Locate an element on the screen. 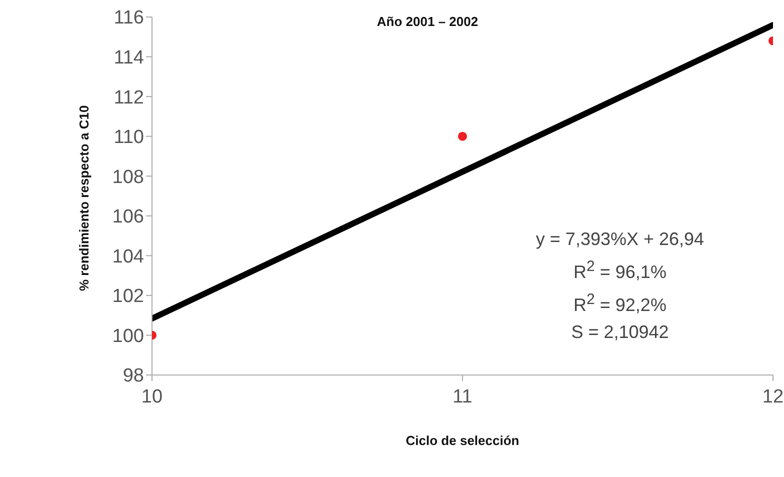 Image resolution: width=784 pixels, height=477 pixels. y-tick-label: 106 is located at coordinates (128, 217).